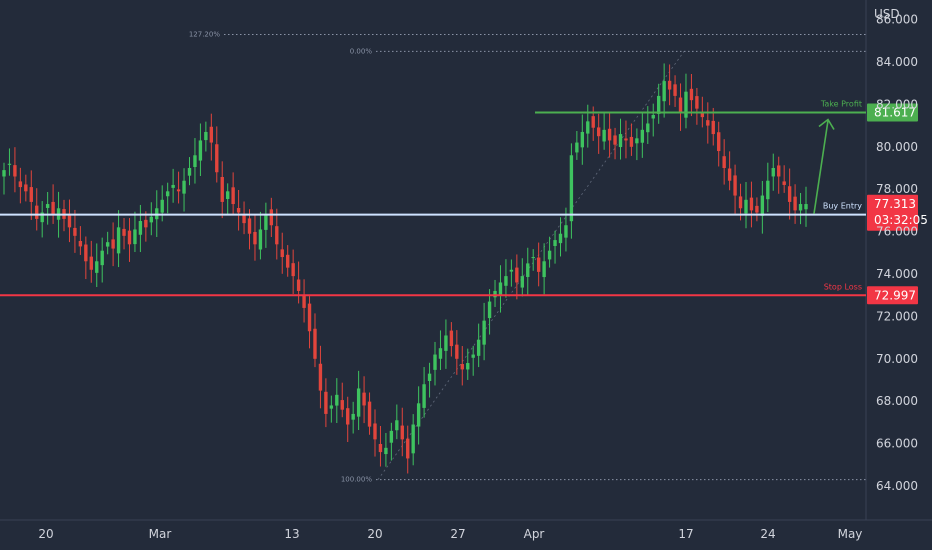  What do you see at coordinates (160, 534) in the screenshot?
I see `time-tick-label: Mar` at bounding box center [160, 534].